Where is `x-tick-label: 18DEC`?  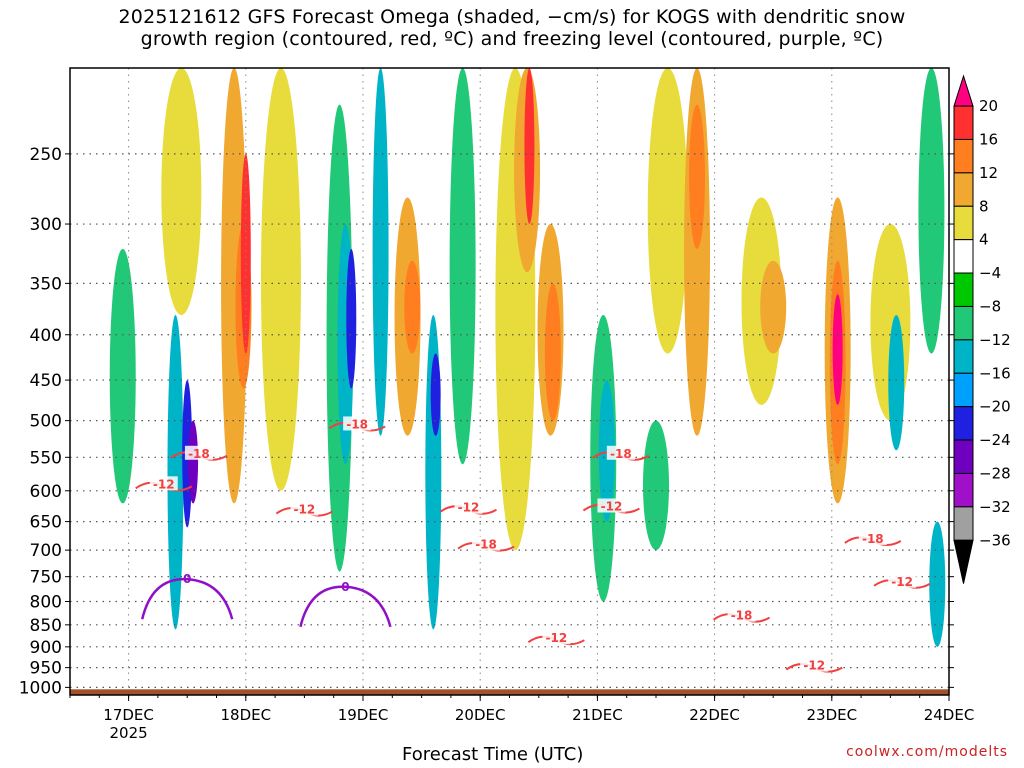 x-tick-label: 18DEC is located at coordinates (246, 715).